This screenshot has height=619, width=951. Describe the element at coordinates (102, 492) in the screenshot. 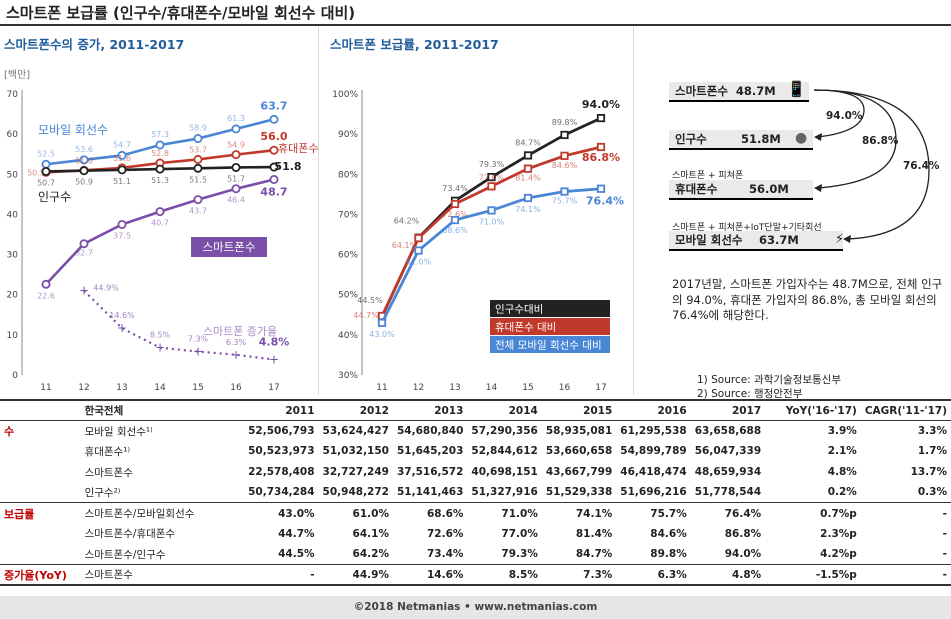

I see `row-label: 인구수²⁾` at that location.